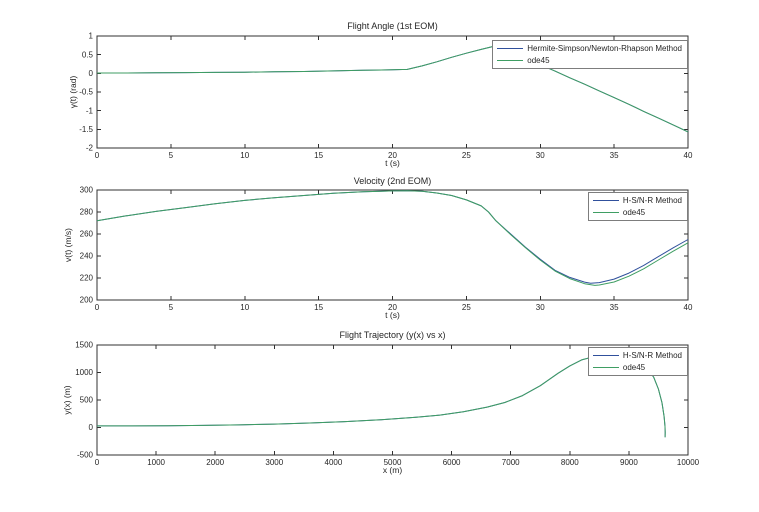 The image size is (759, 512). I want to click on y-tick-label: 240, so click(87, 256).